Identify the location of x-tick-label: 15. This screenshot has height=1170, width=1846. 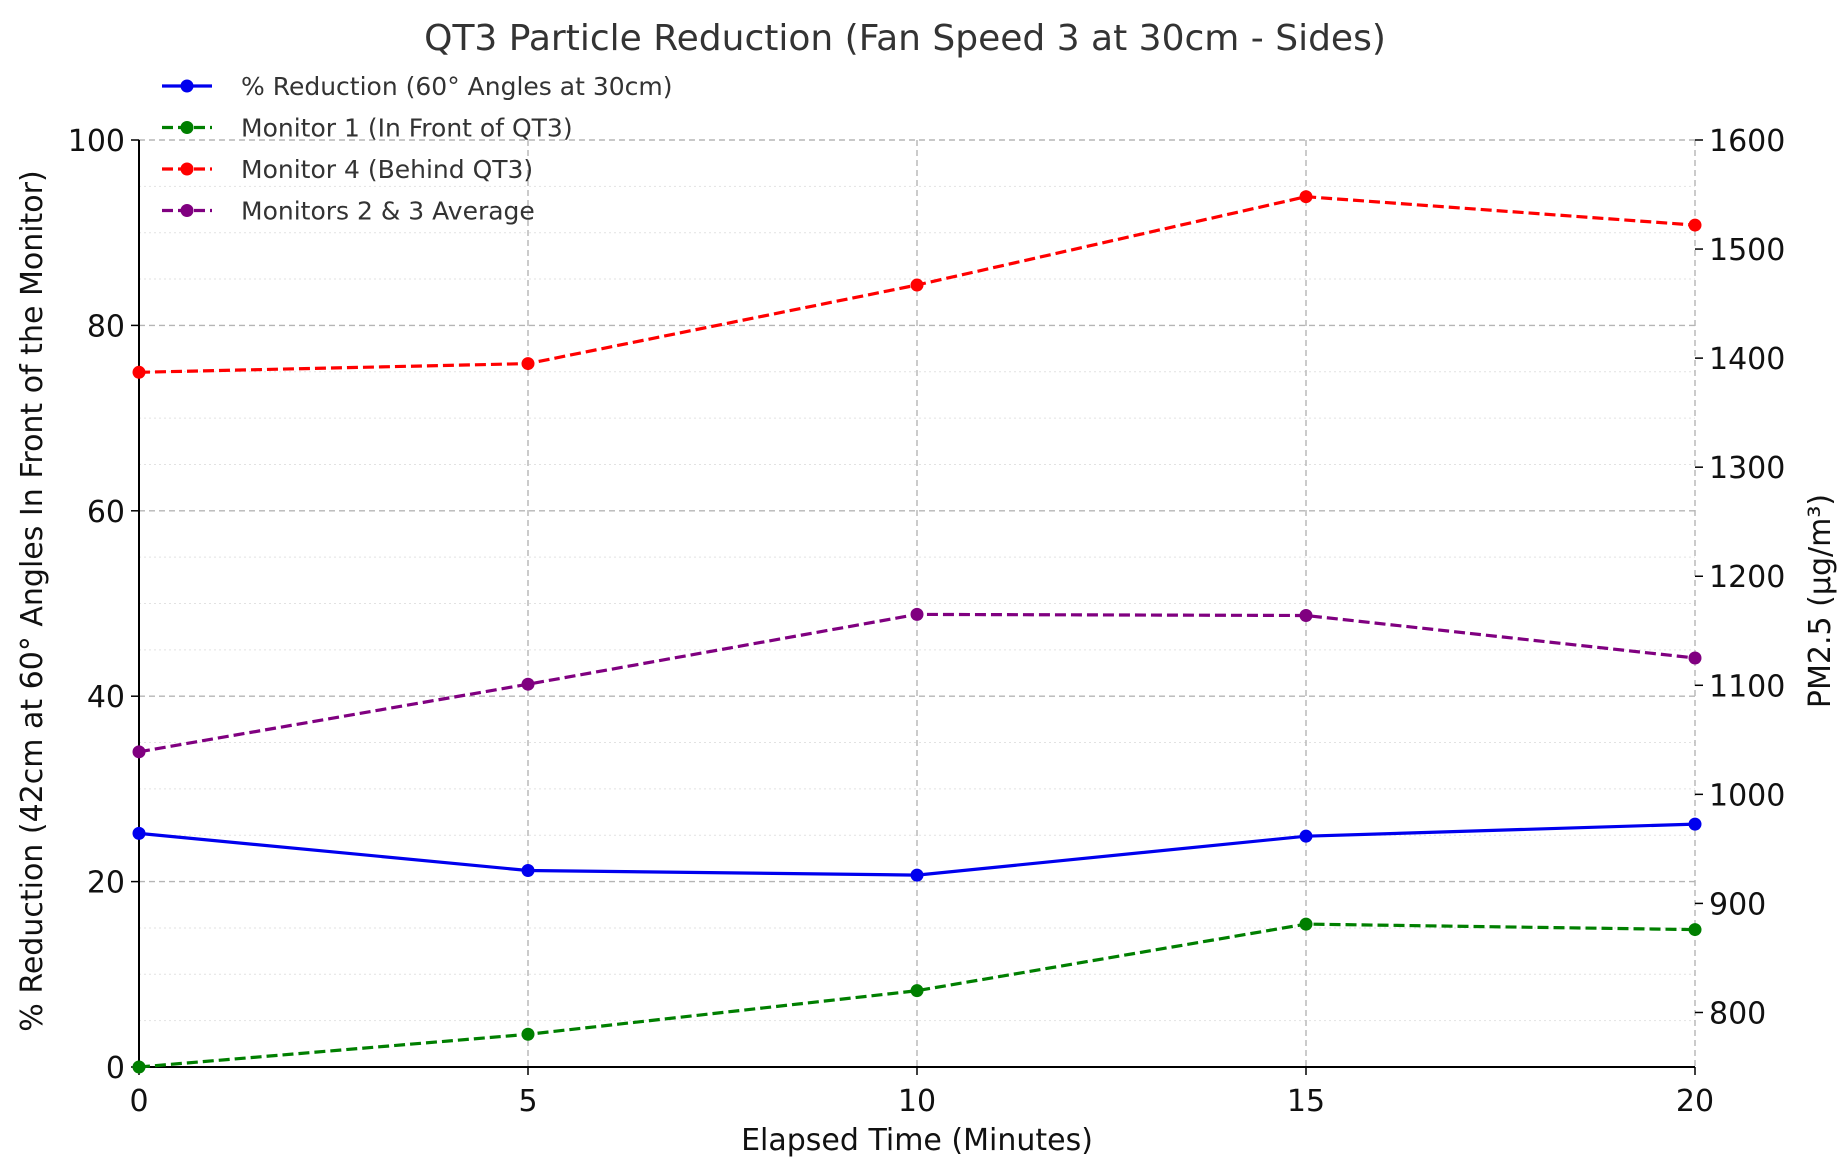
(1306, 1101).